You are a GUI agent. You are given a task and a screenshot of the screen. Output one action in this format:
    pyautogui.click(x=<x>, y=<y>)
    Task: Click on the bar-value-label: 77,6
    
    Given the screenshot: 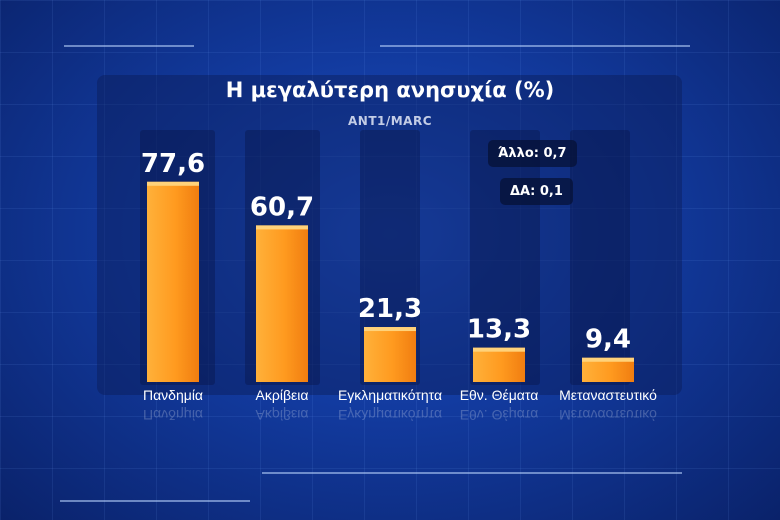 What is the action you would take?
    pyautogui.click(x=173, y=164)
    